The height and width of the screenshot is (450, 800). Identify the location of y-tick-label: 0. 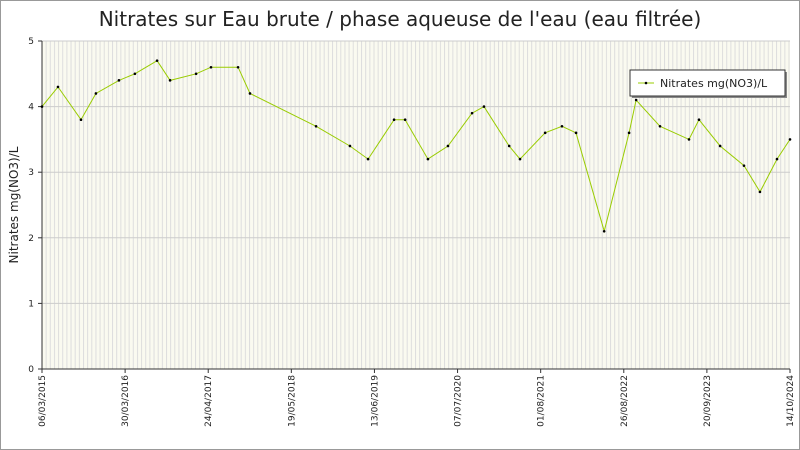
(31, 370).